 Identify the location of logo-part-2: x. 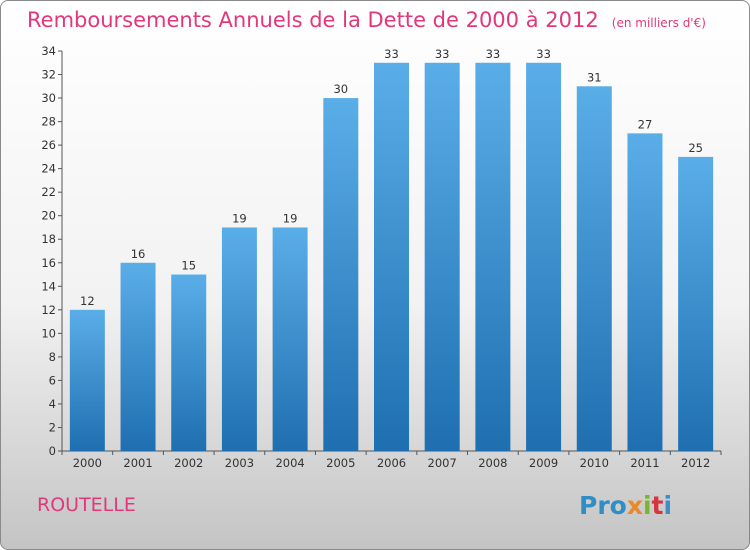
(634, 505).